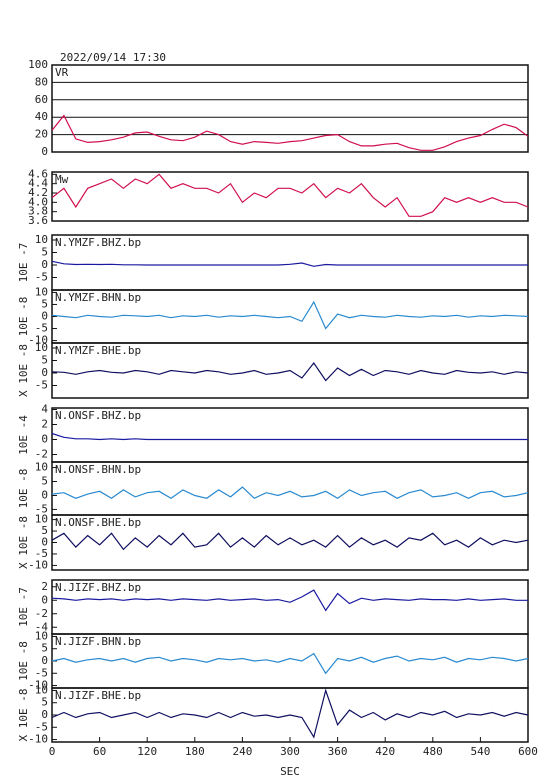 This screenshot has height=781, width=554. Describe the element at coordinates (338, 751) in the screenshot. I see `x-tick-label: 360` at that location.